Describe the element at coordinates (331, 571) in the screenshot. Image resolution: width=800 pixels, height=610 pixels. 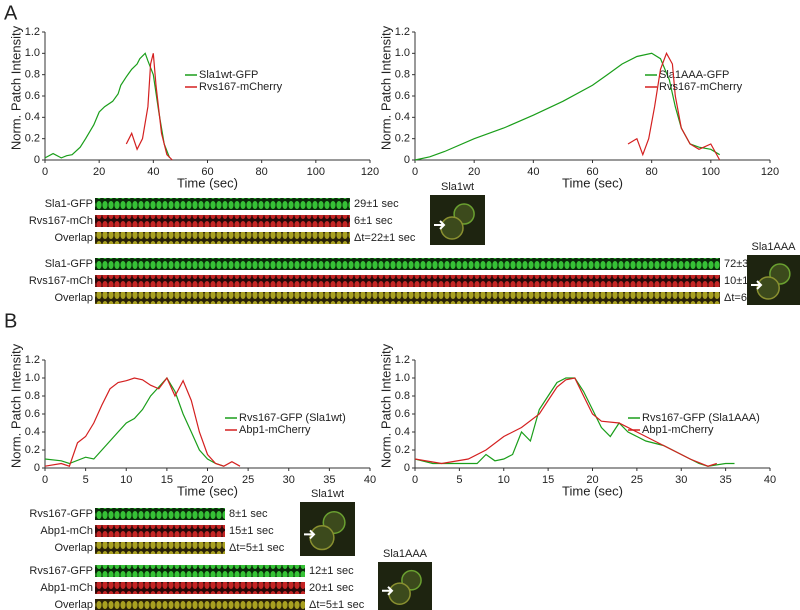
I see `kymo-duration: 12±1 sec` at that location.